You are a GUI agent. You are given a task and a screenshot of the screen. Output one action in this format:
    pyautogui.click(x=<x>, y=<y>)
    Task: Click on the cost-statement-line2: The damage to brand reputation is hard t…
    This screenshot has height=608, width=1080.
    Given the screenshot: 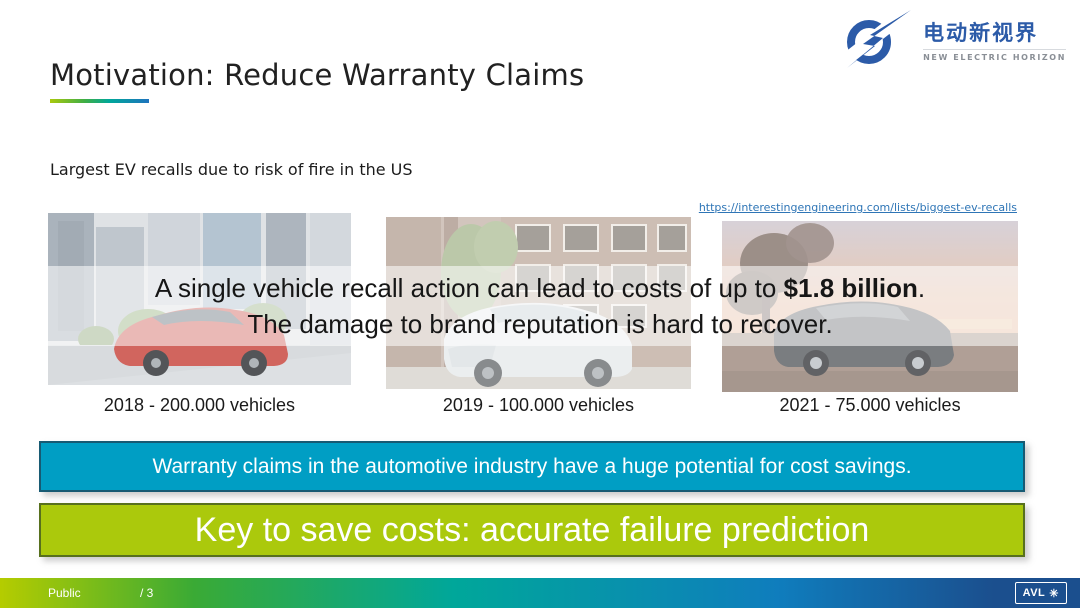 What is the action you would take?
    pyautogui.click(x=540, y=324)
    